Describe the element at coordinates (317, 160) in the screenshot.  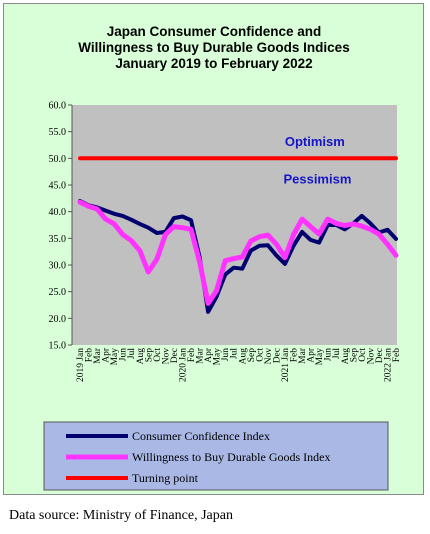
I see `annotations: Optimism Pessimism` at that location.